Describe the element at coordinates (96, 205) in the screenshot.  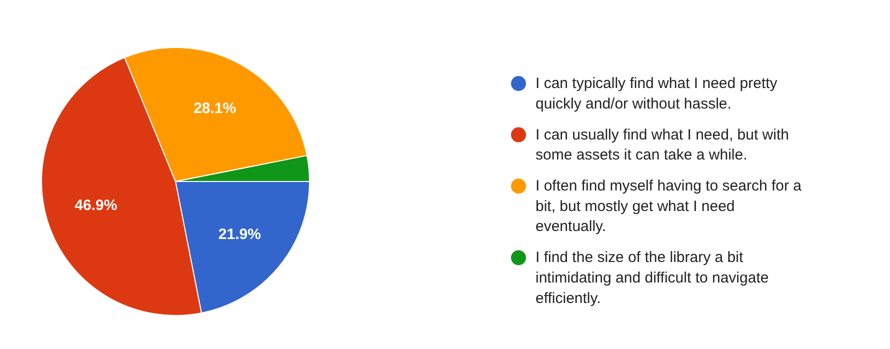
I see `data-label: 46.9%` at that location.